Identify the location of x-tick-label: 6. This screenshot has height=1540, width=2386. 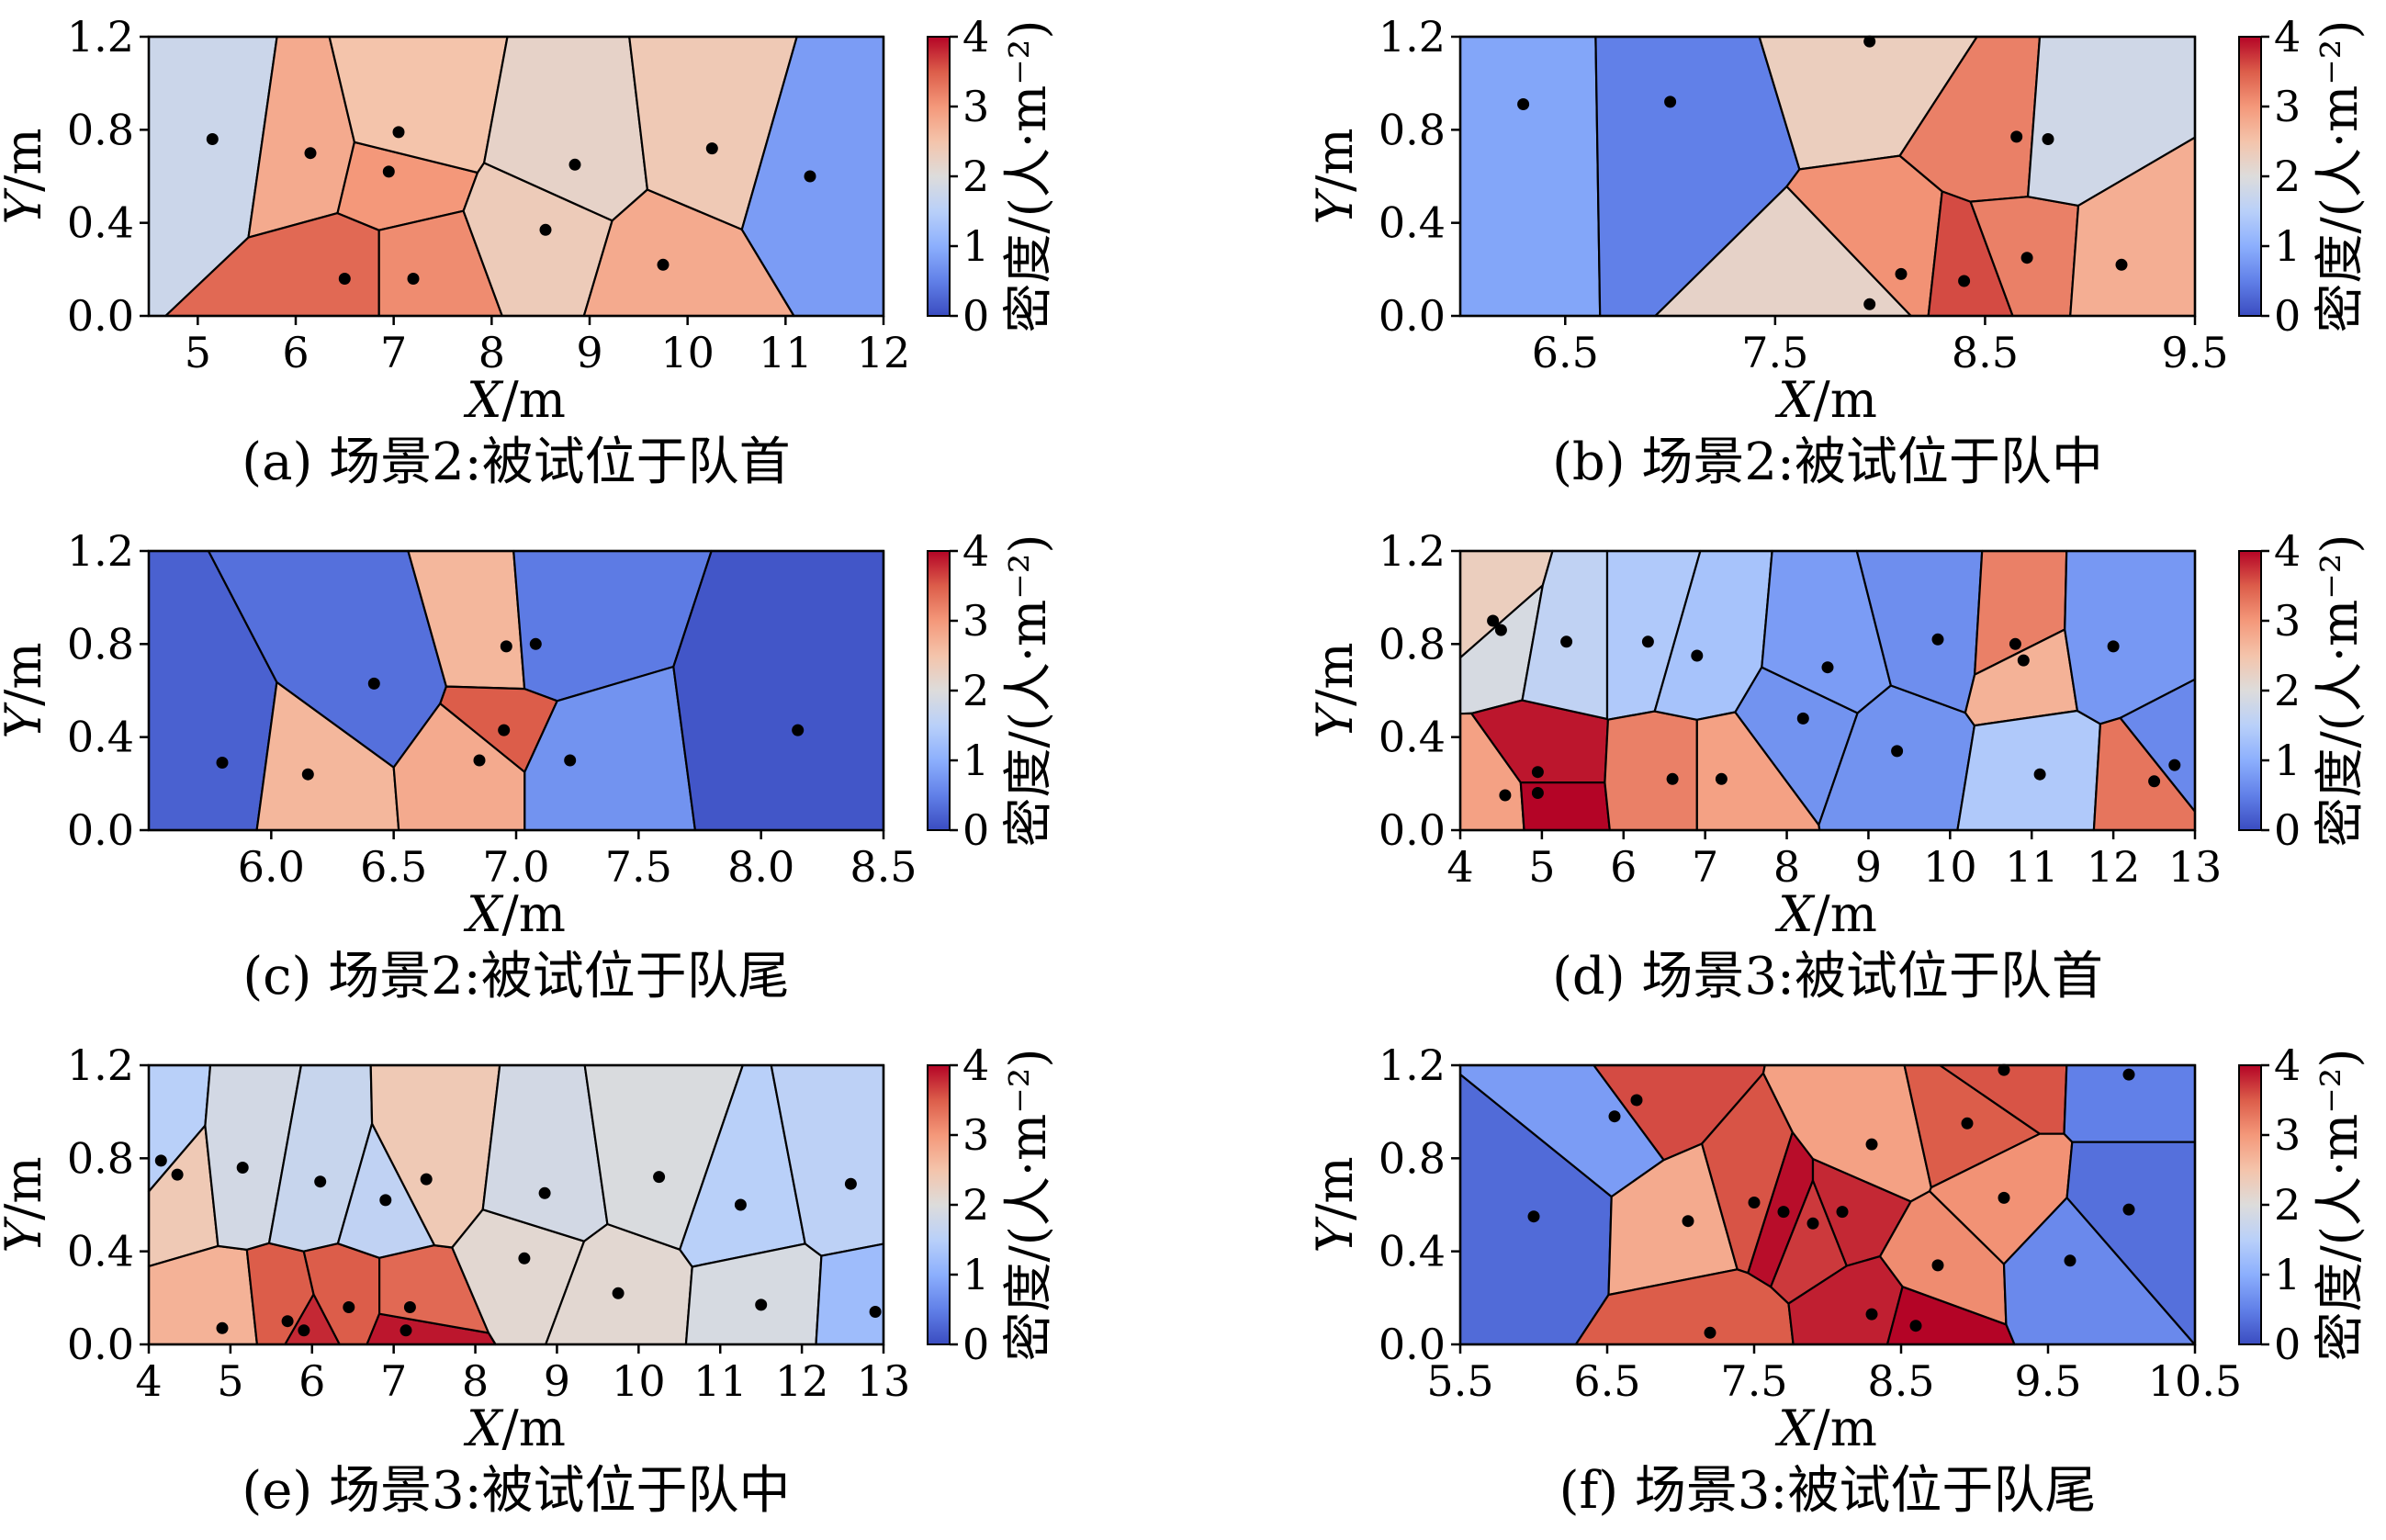
(311, 1381).